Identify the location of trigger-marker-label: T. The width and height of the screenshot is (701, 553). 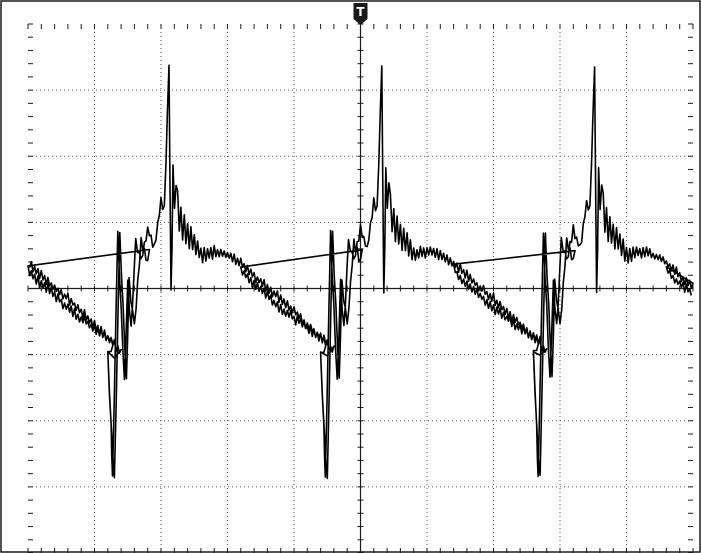
(360, 12).